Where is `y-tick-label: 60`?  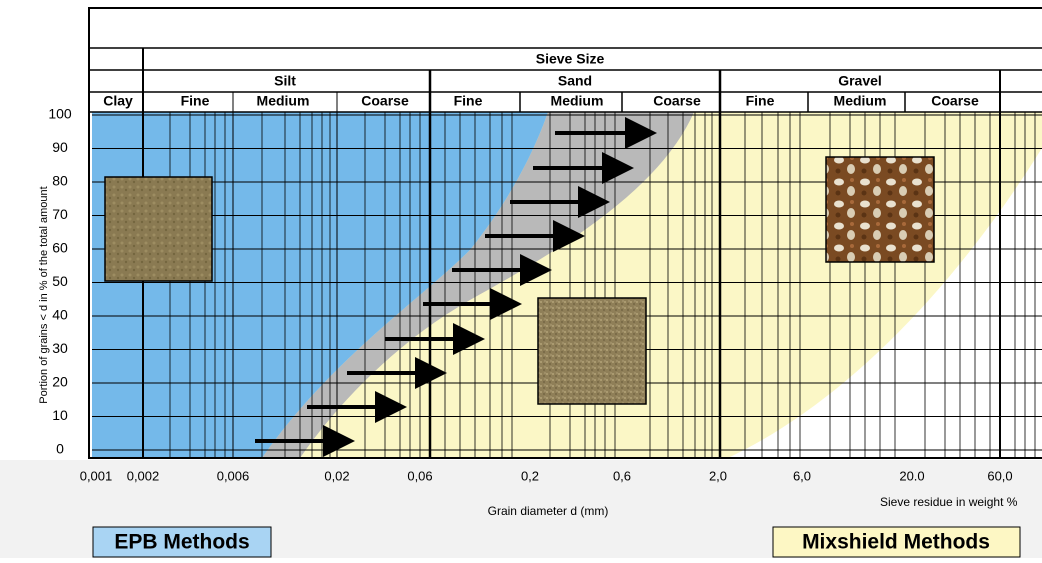 y-tick-label: 60 is located at coordinates (60, 248).